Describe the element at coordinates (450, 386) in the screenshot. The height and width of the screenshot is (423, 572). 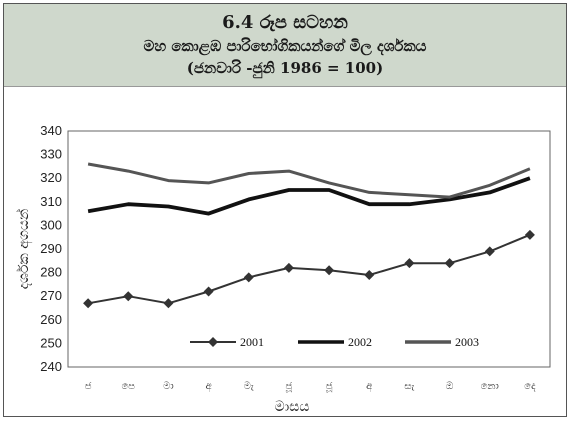
I see `x-tick-label: ඔ` at that location.